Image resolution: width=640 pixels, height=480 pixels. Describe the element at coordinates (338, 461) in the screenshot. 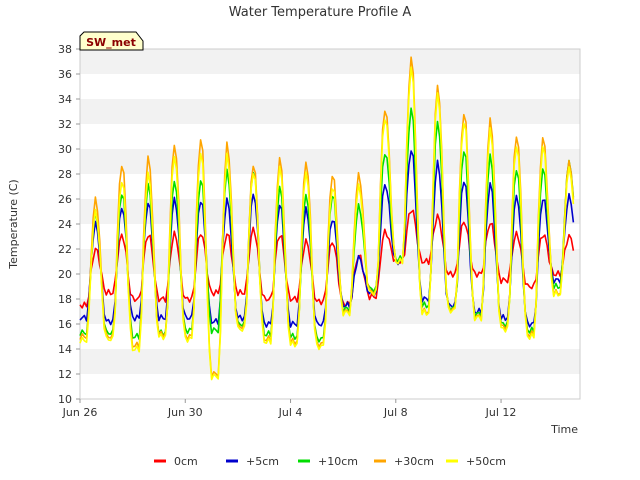

I see `legend-label: +10cm` at that location.